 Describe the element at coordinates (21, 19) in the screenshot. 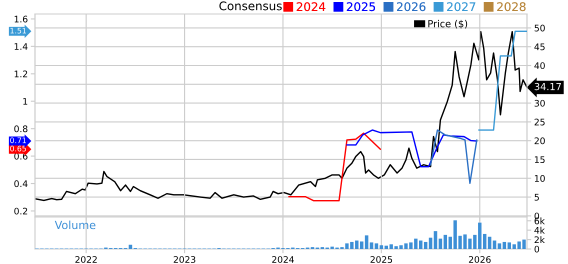

I see `y-tick-label: 1.6` at that location.